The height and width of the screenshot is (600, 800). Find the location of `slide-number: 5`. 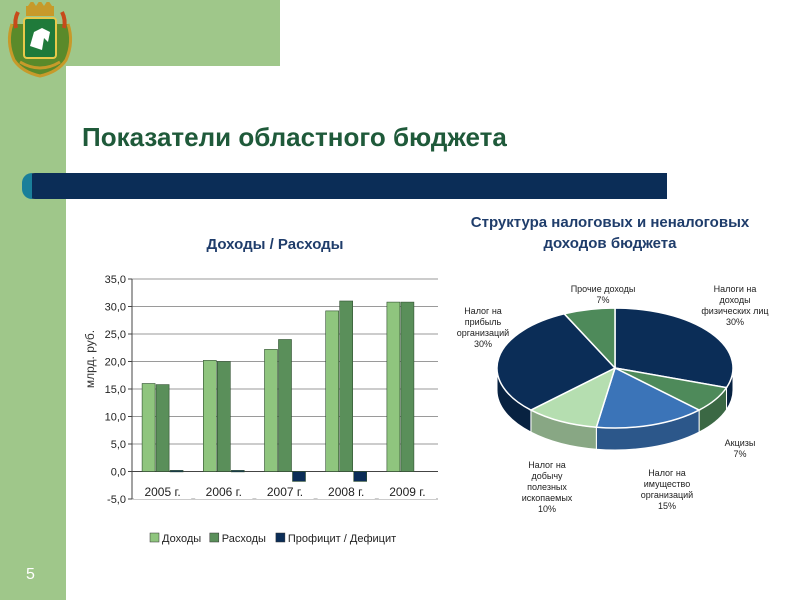

slide-number: 5 is located at coordinates (30, 574).